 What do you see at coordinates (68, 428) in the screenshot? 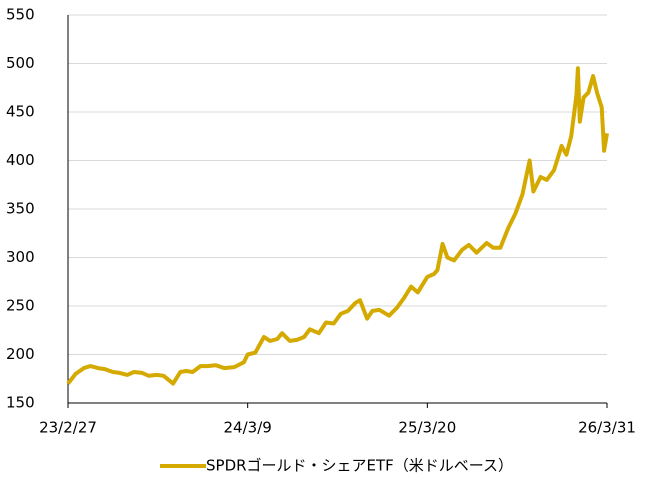
I see `x-tick-label: 23/2/27` at bounding box center [68, 428].